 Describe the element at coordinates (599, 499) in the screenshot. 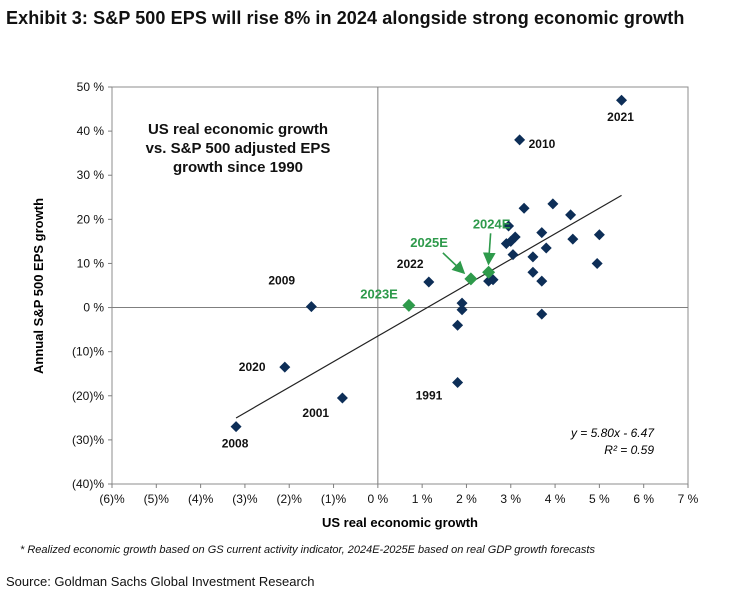

I see `x-tick-label: 5 %` at that location.